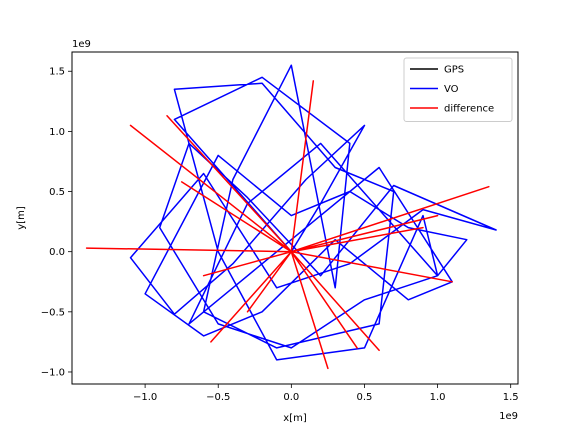 Image resolution: width=576 pixels, height=432 pixels. I want to click on legend-box, so click(458, 89).